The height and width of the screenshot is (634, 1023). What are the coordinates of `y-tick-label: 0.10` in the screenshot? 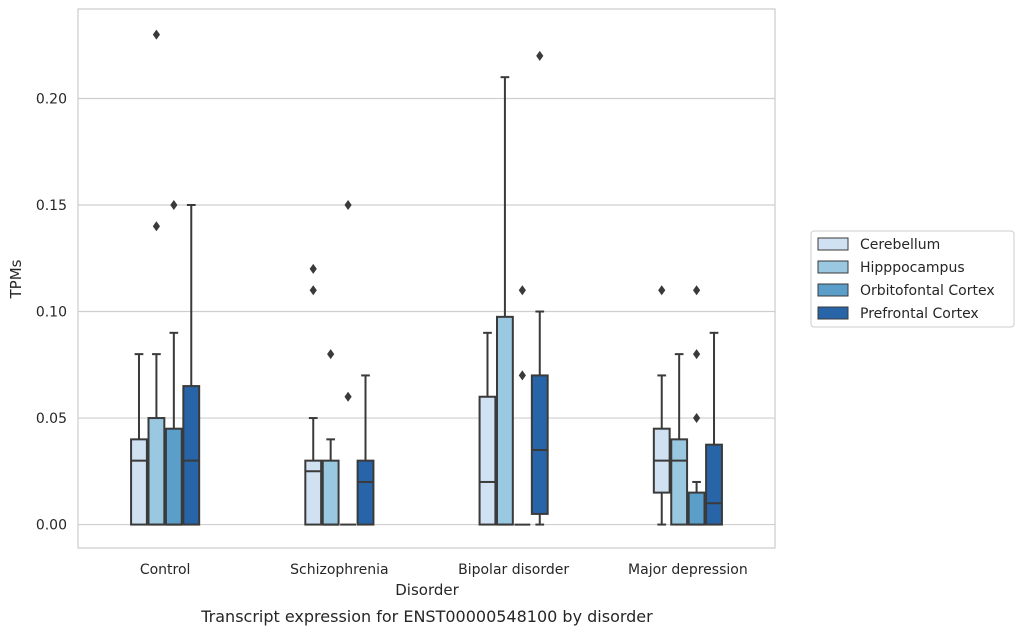 It's located at (51, 313).